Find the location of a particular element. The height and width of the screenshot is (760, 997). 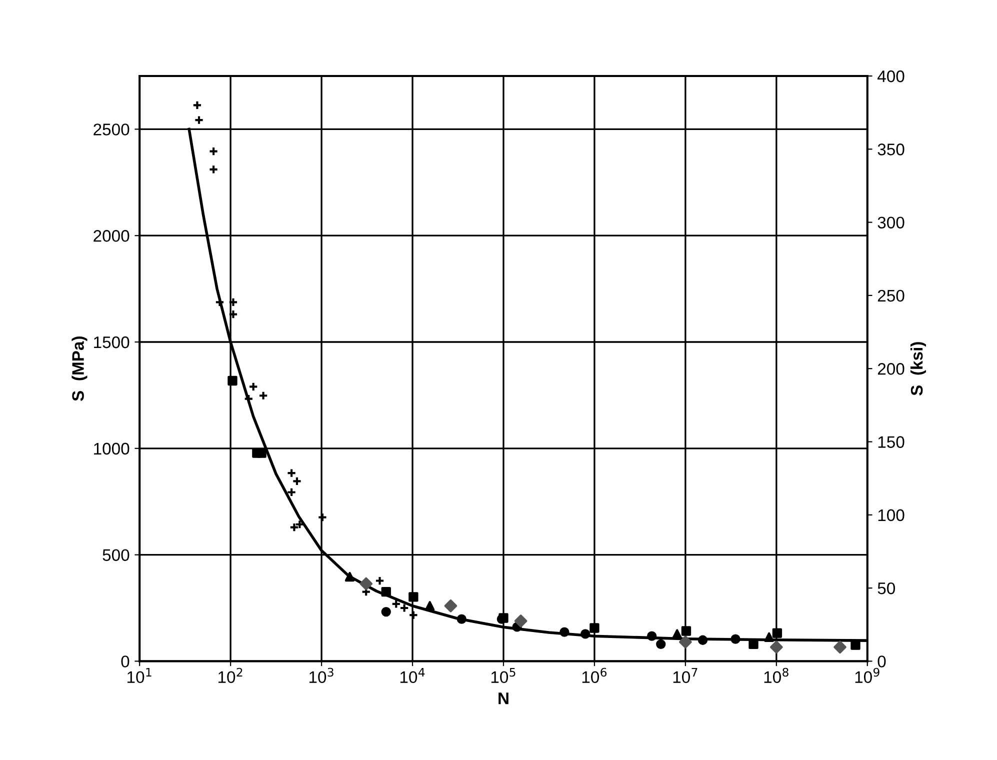

y-tick-label: 500 is located at coordinates (116, 555).